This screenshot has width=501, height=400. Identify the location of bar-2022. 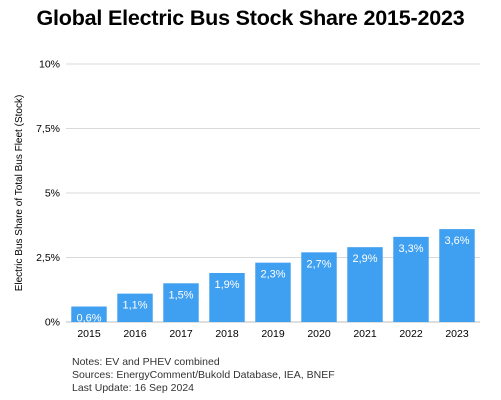
(411, 279).